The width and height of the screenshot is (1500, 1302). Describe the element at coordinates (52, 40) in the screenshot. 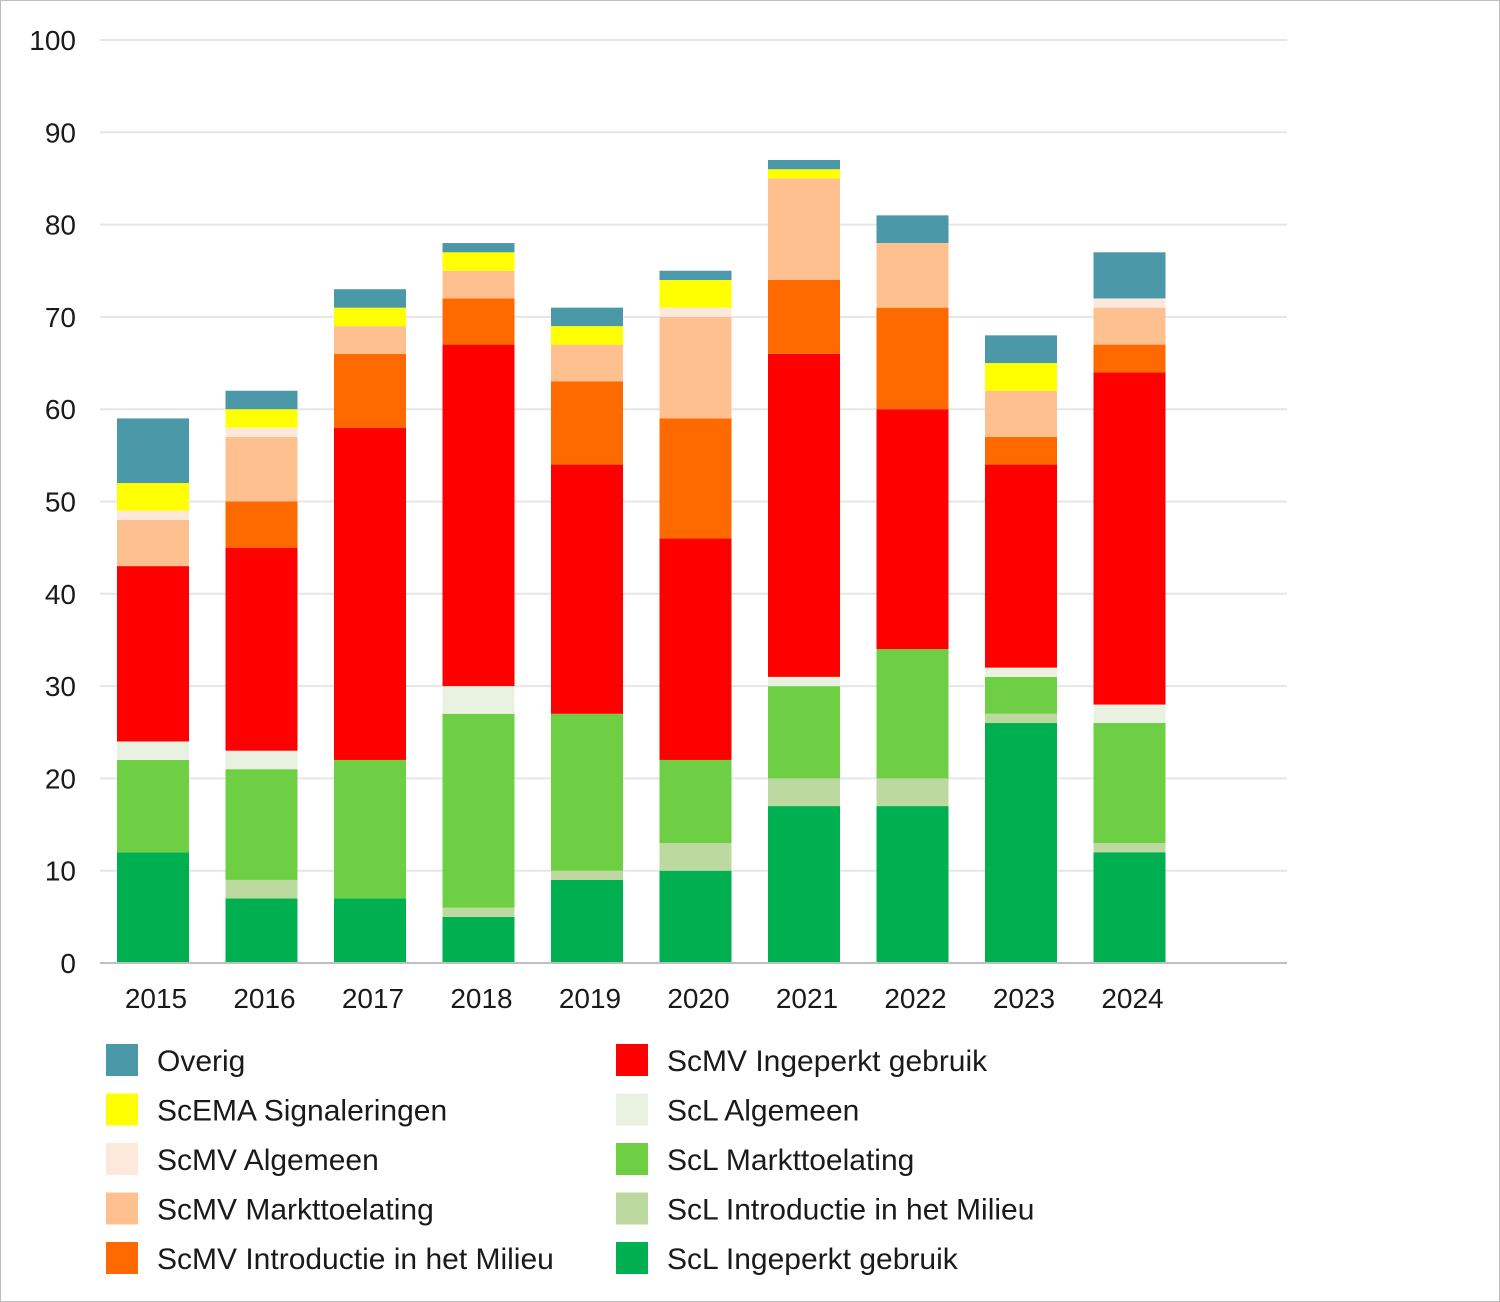

I see `y-tick-label: 100` at that location.